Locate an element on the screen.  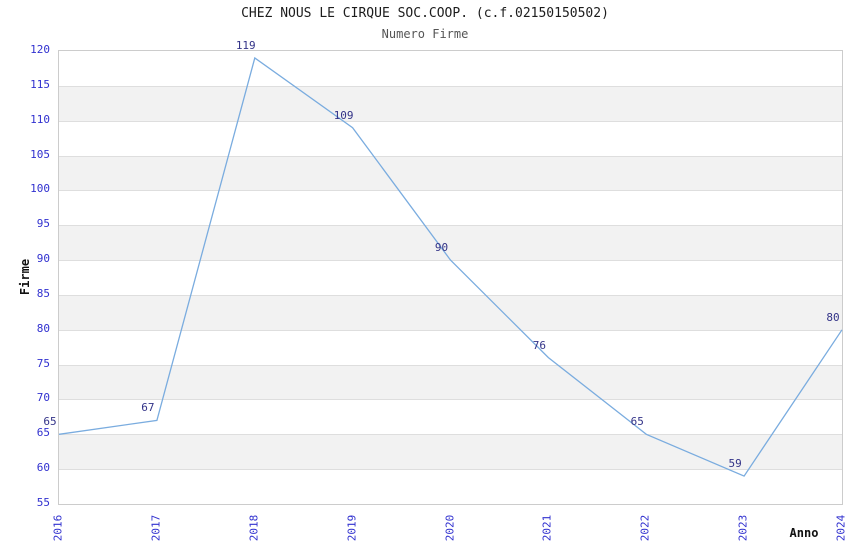
chart-subtitle: Numero Firme is located at coordinates (425, 34).